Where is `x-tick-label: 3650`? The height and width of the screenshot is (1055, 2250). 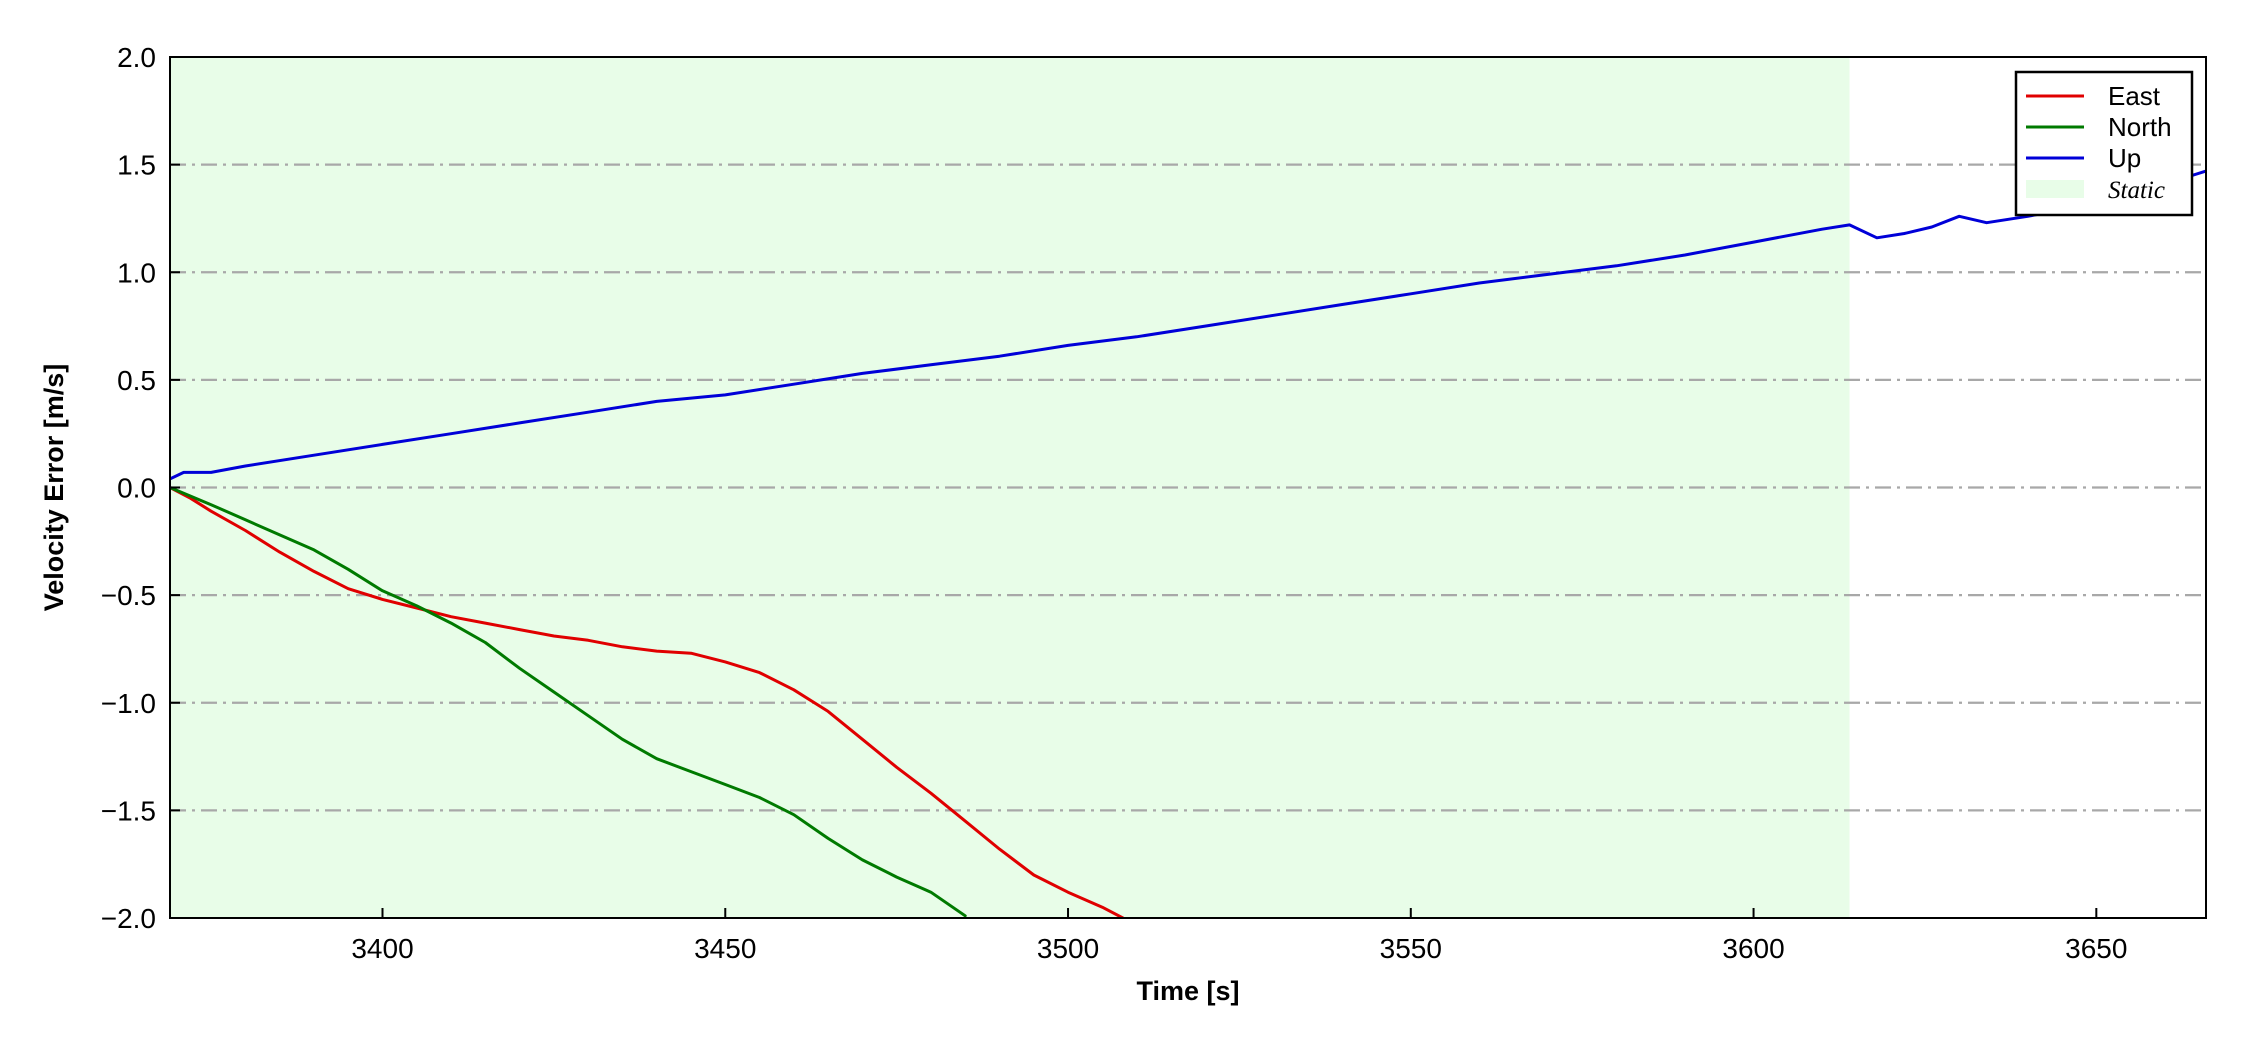
x-tick-label: 3650 is located at coordinates (2096, 948).